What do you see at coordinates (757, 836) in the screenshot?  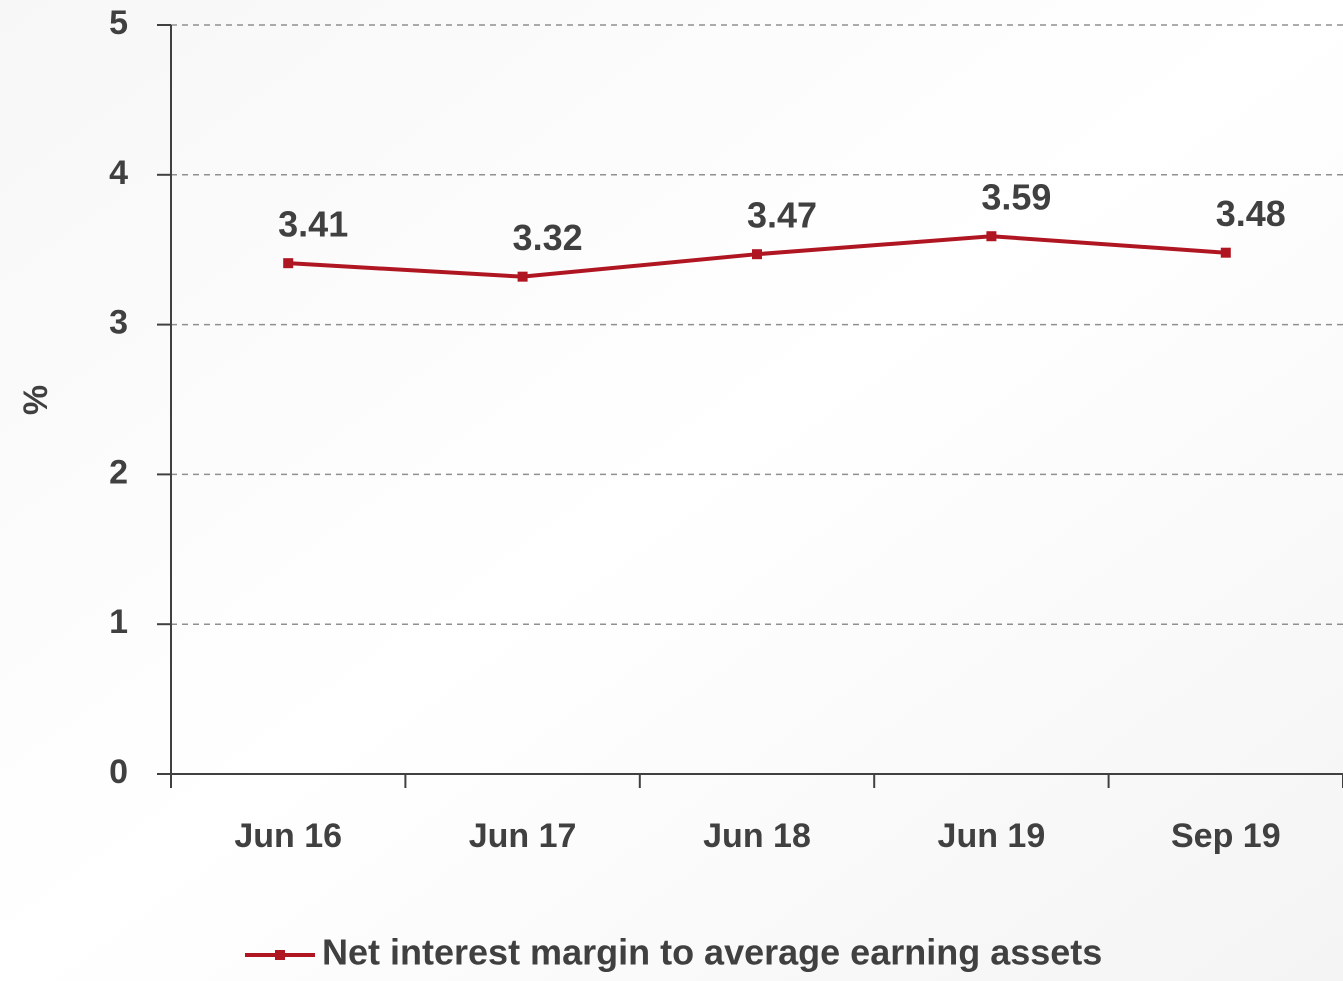 I see `x-tick-label: Jun 18` at bounding box center [757, 836].